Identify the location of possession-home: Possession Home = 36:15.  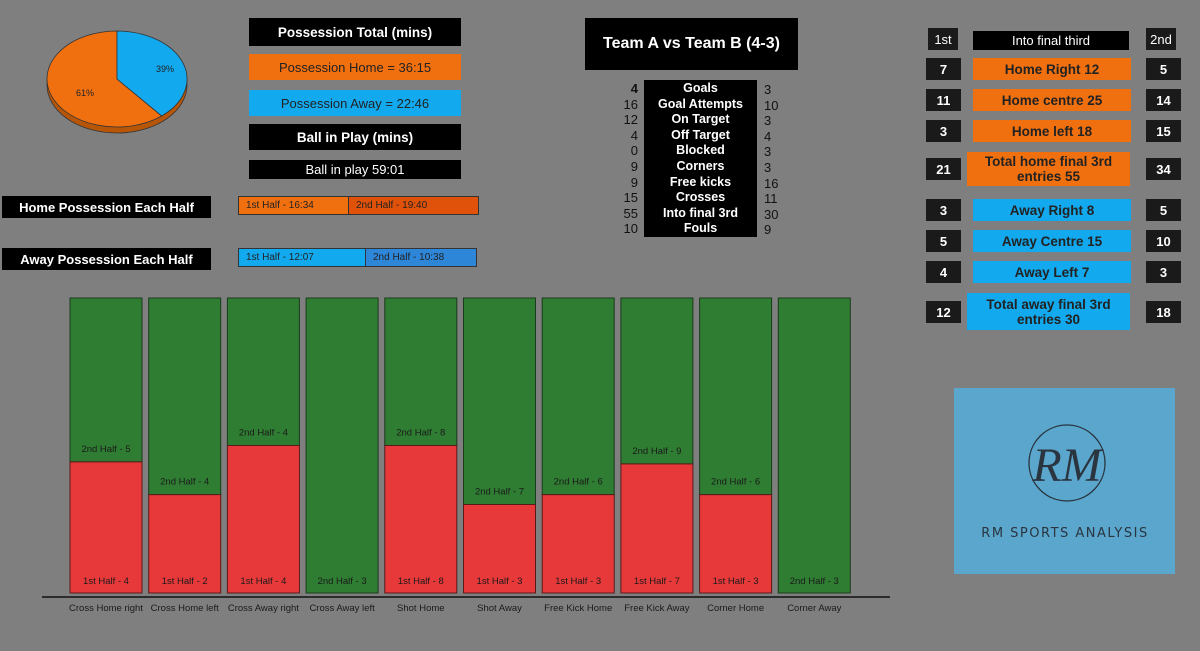
(355, 67).